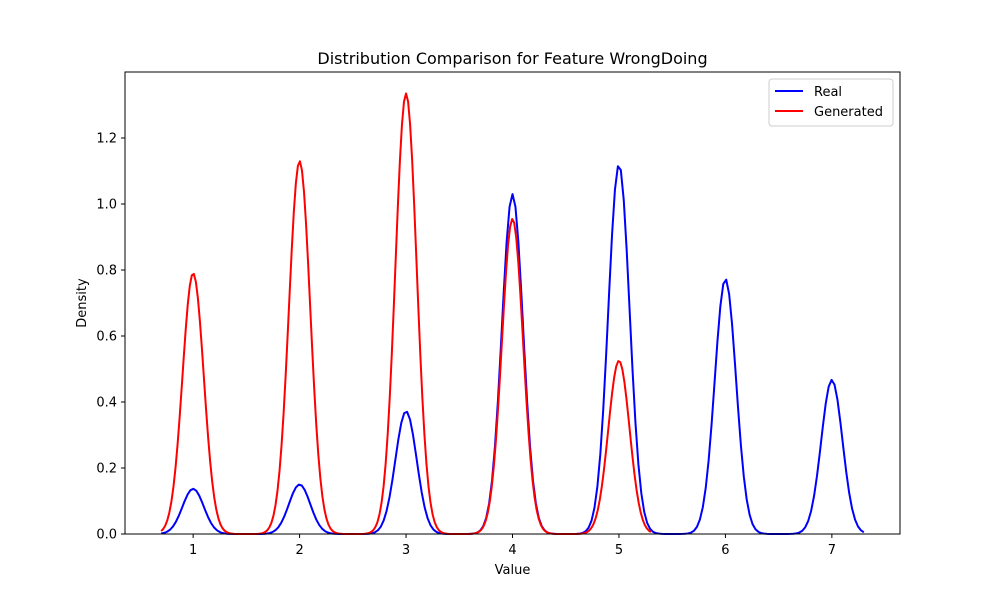 Image resolution: width=1000 pixels, height=600 pixels. I want to click on x-tick-label: 4, so click(512, 550).